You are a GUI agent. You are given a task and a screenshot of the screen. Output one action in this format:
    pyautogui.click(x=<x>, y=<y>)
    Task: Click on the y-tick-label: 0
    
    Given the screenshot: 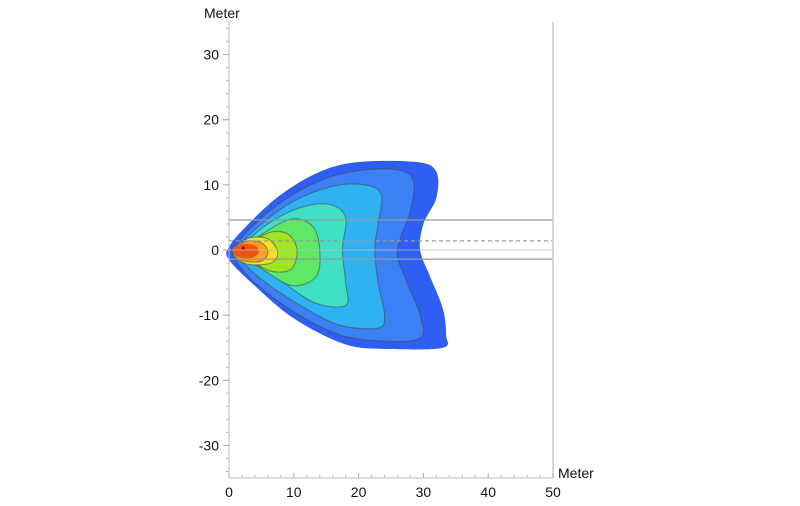 What is the action you would take?
    pyautogui.click(x=215, y=250)
    